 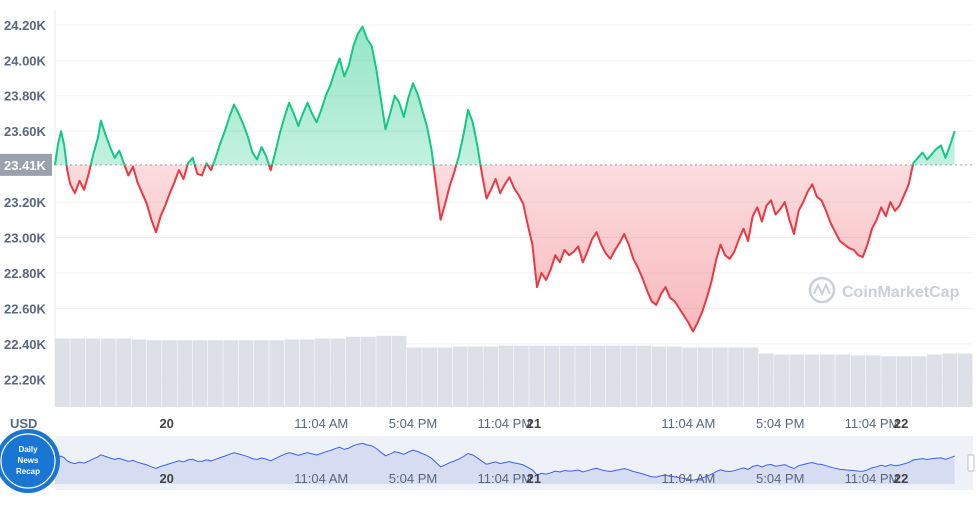 What do you see at coordinates (901, 292) in the screenshot?
I see `watermark-text: CoinMarketCap` at bounding box center [901, 292].